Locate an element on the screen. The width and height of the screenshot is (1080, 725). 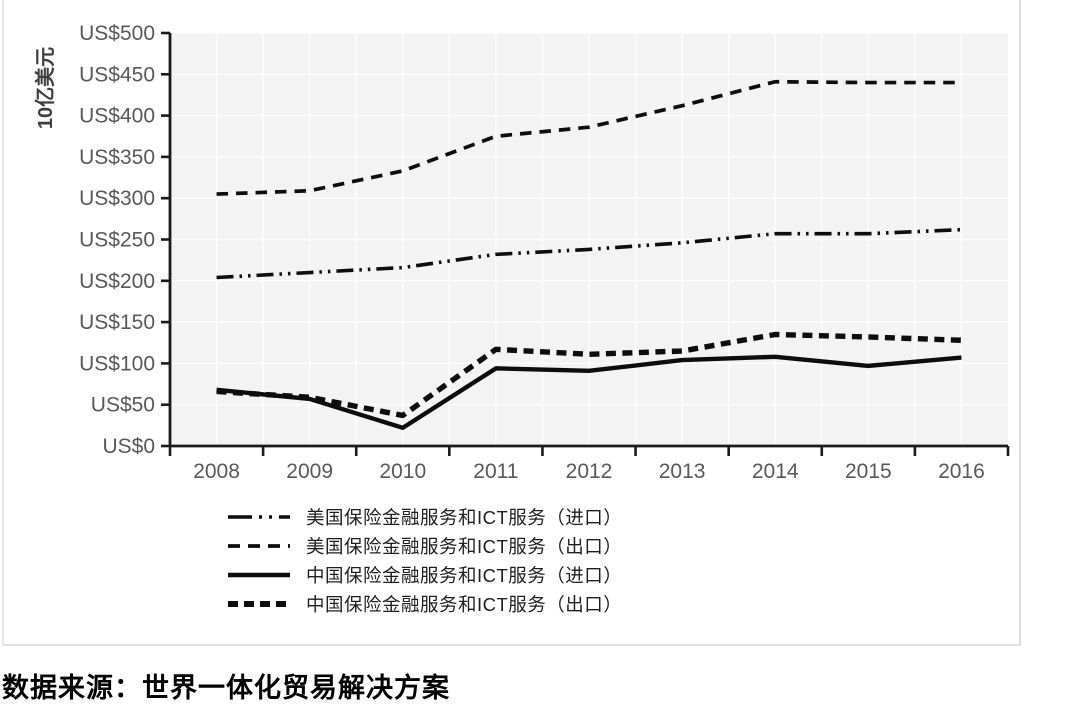
x-tick-label: 2011 is located at coordinates (495, 471).